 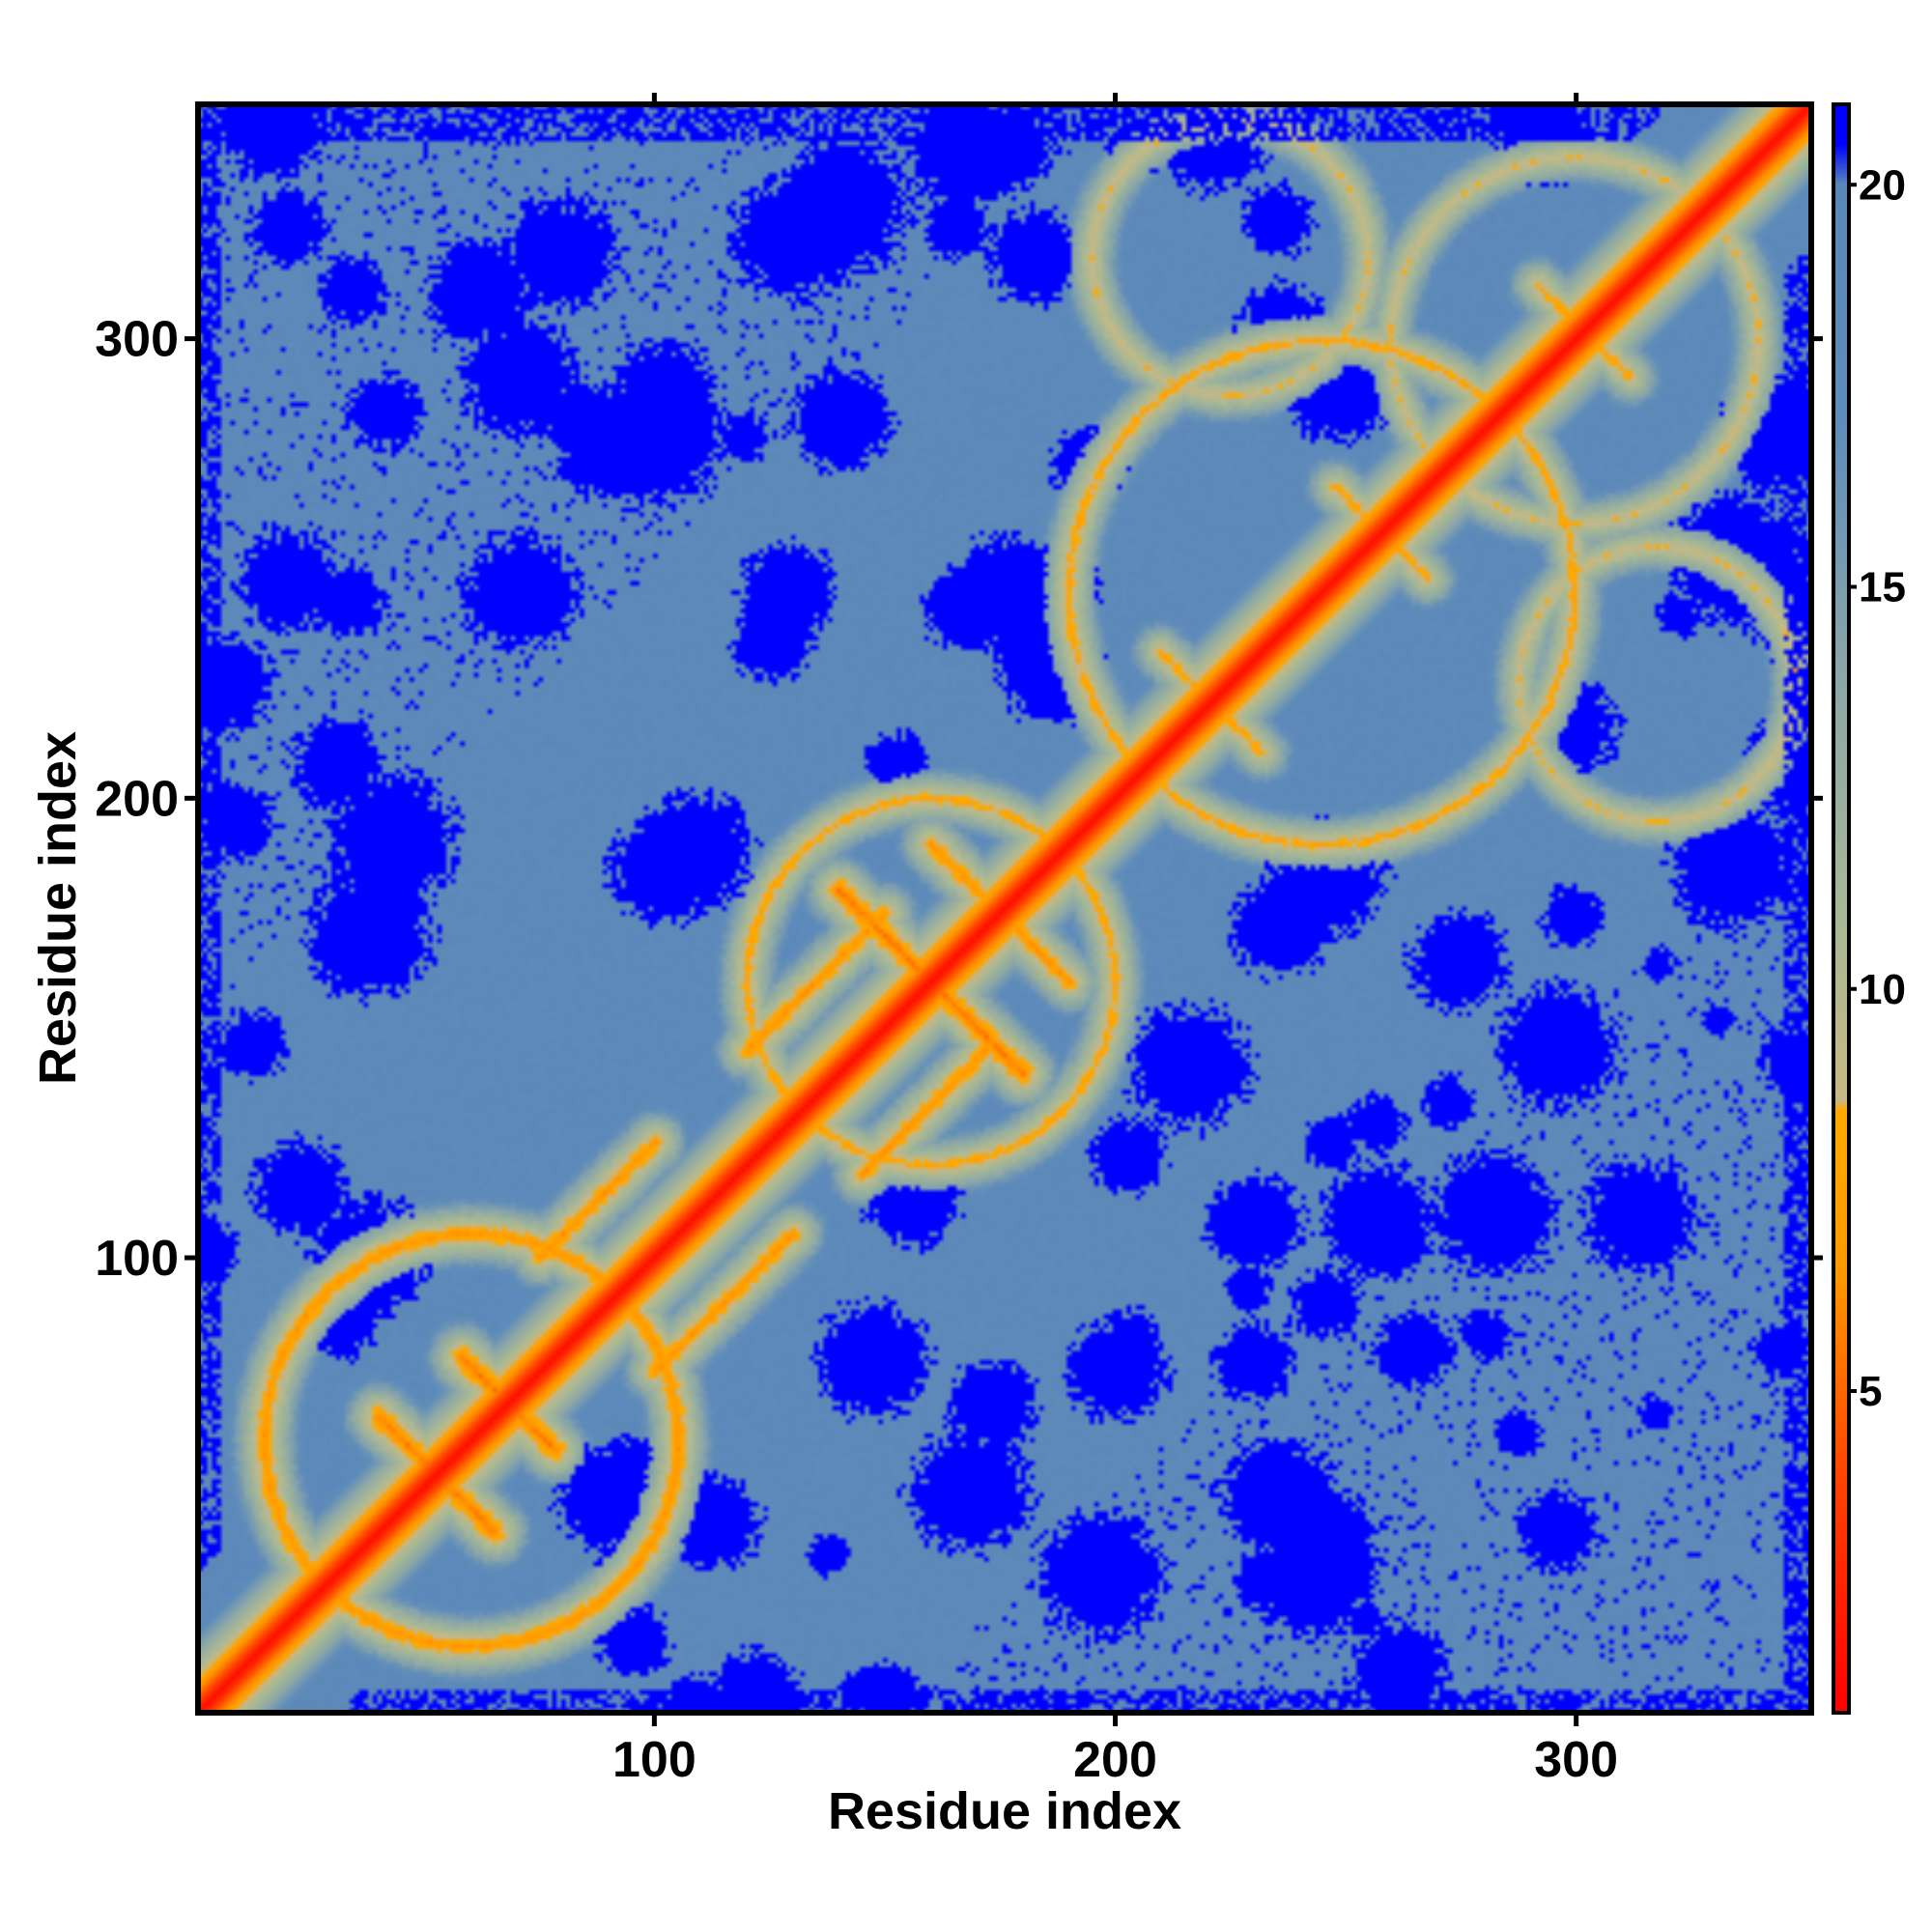 What do you see at coordinates (654, 1760) in the screenshot?
I see `x-tick-label: 100` at bounding box center [654, 1760].